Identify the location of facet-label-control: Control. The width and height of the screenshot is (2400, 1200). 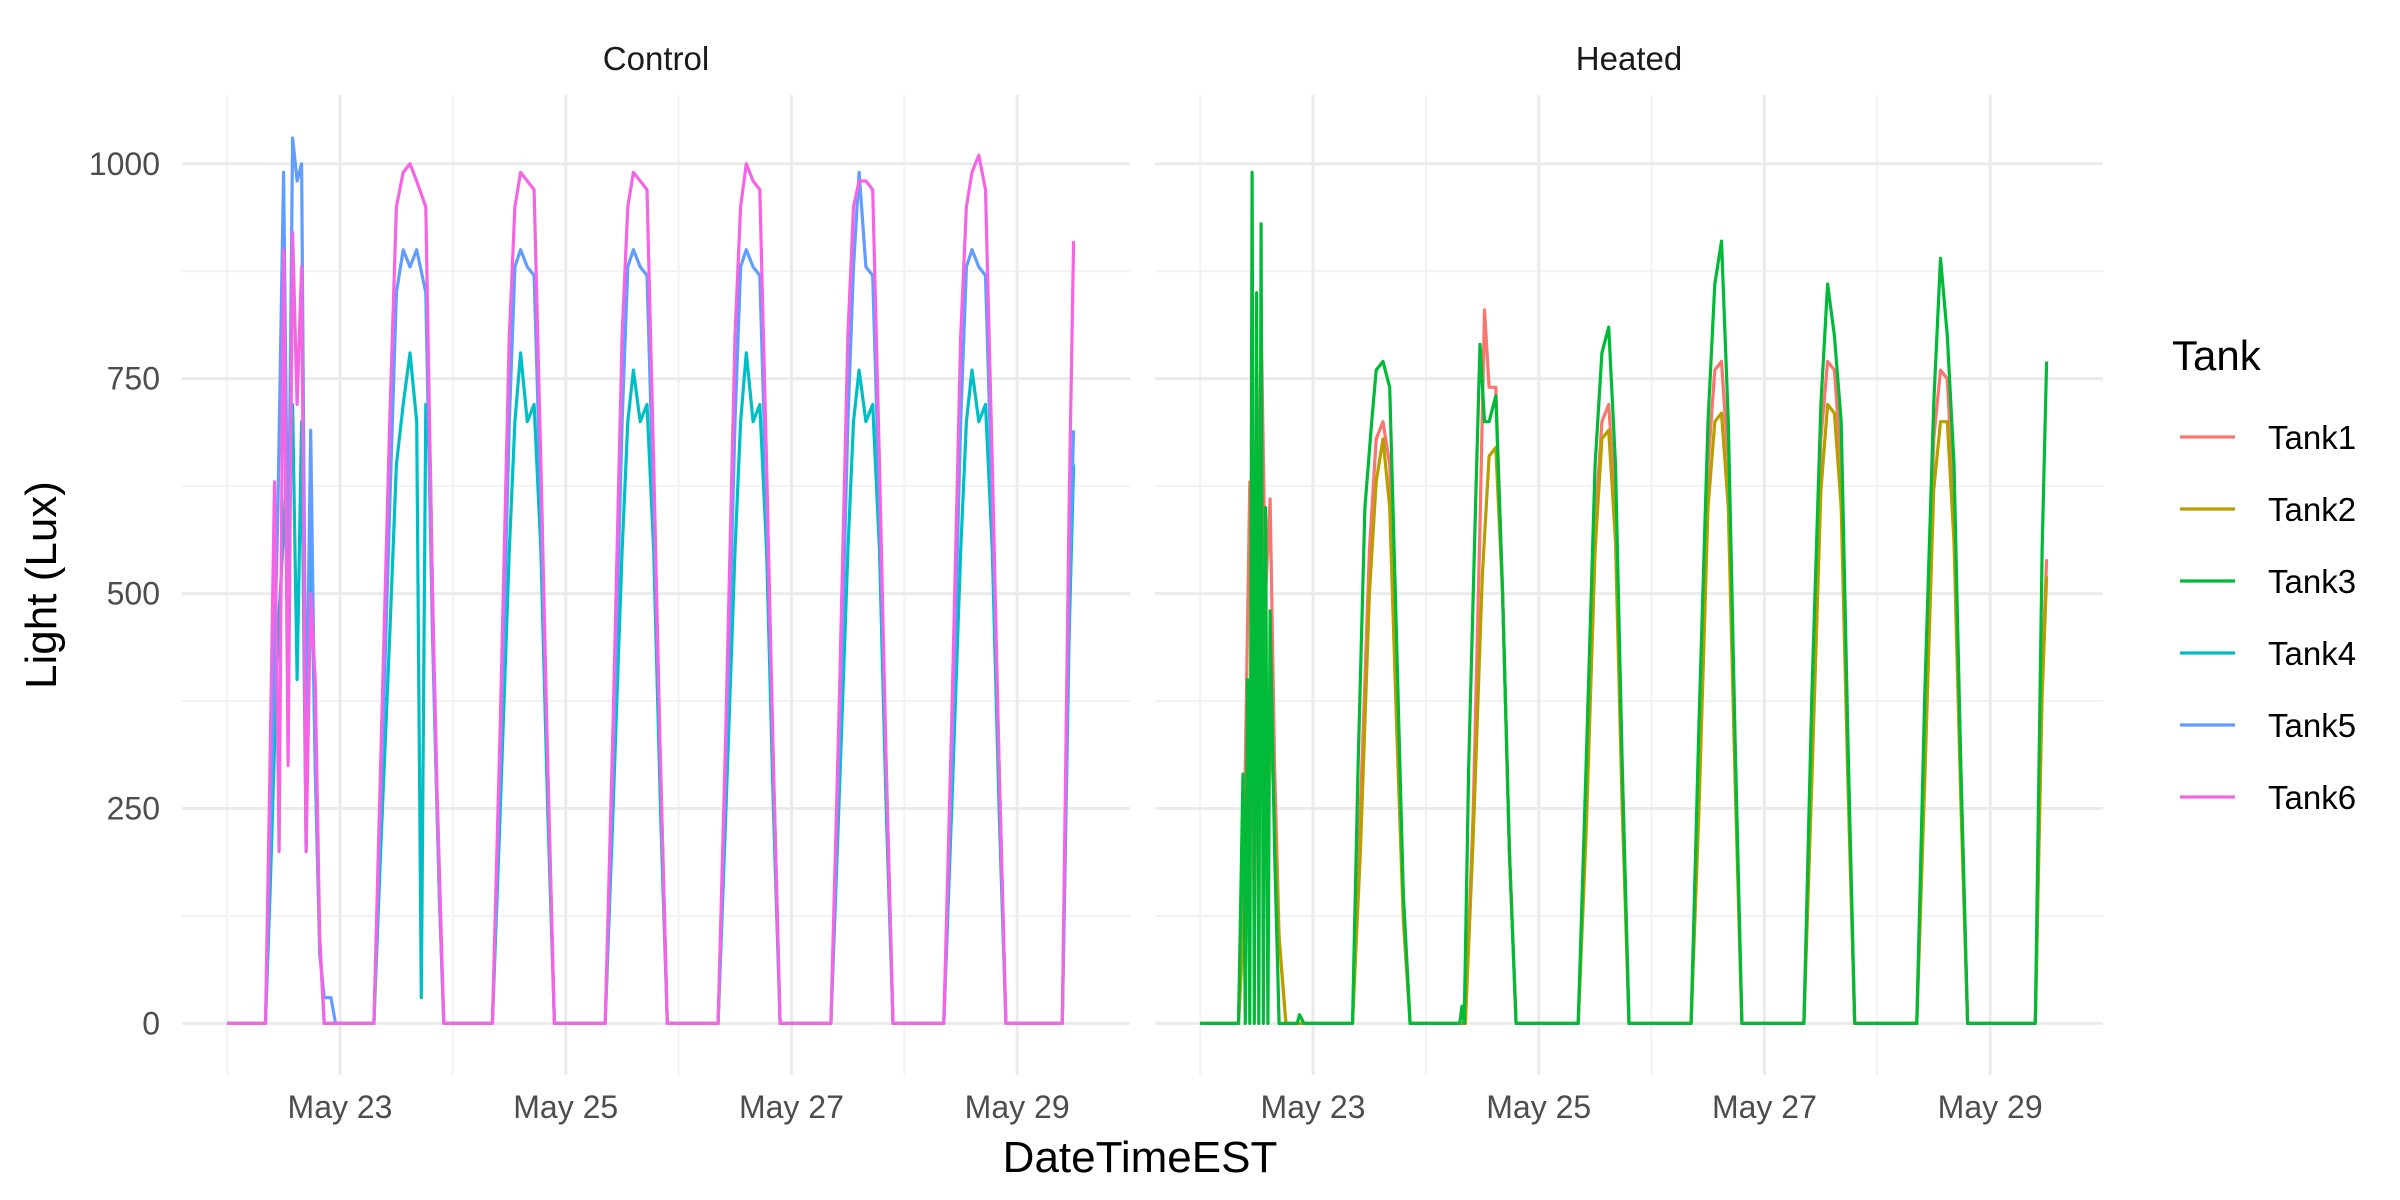
(656, 58).